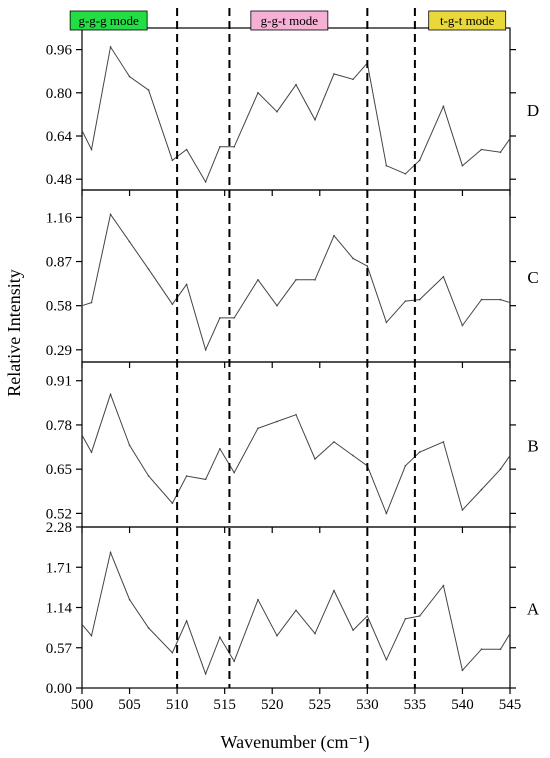 The image size is (550, 758). I want to click on series-d-line, so click(296, 114).